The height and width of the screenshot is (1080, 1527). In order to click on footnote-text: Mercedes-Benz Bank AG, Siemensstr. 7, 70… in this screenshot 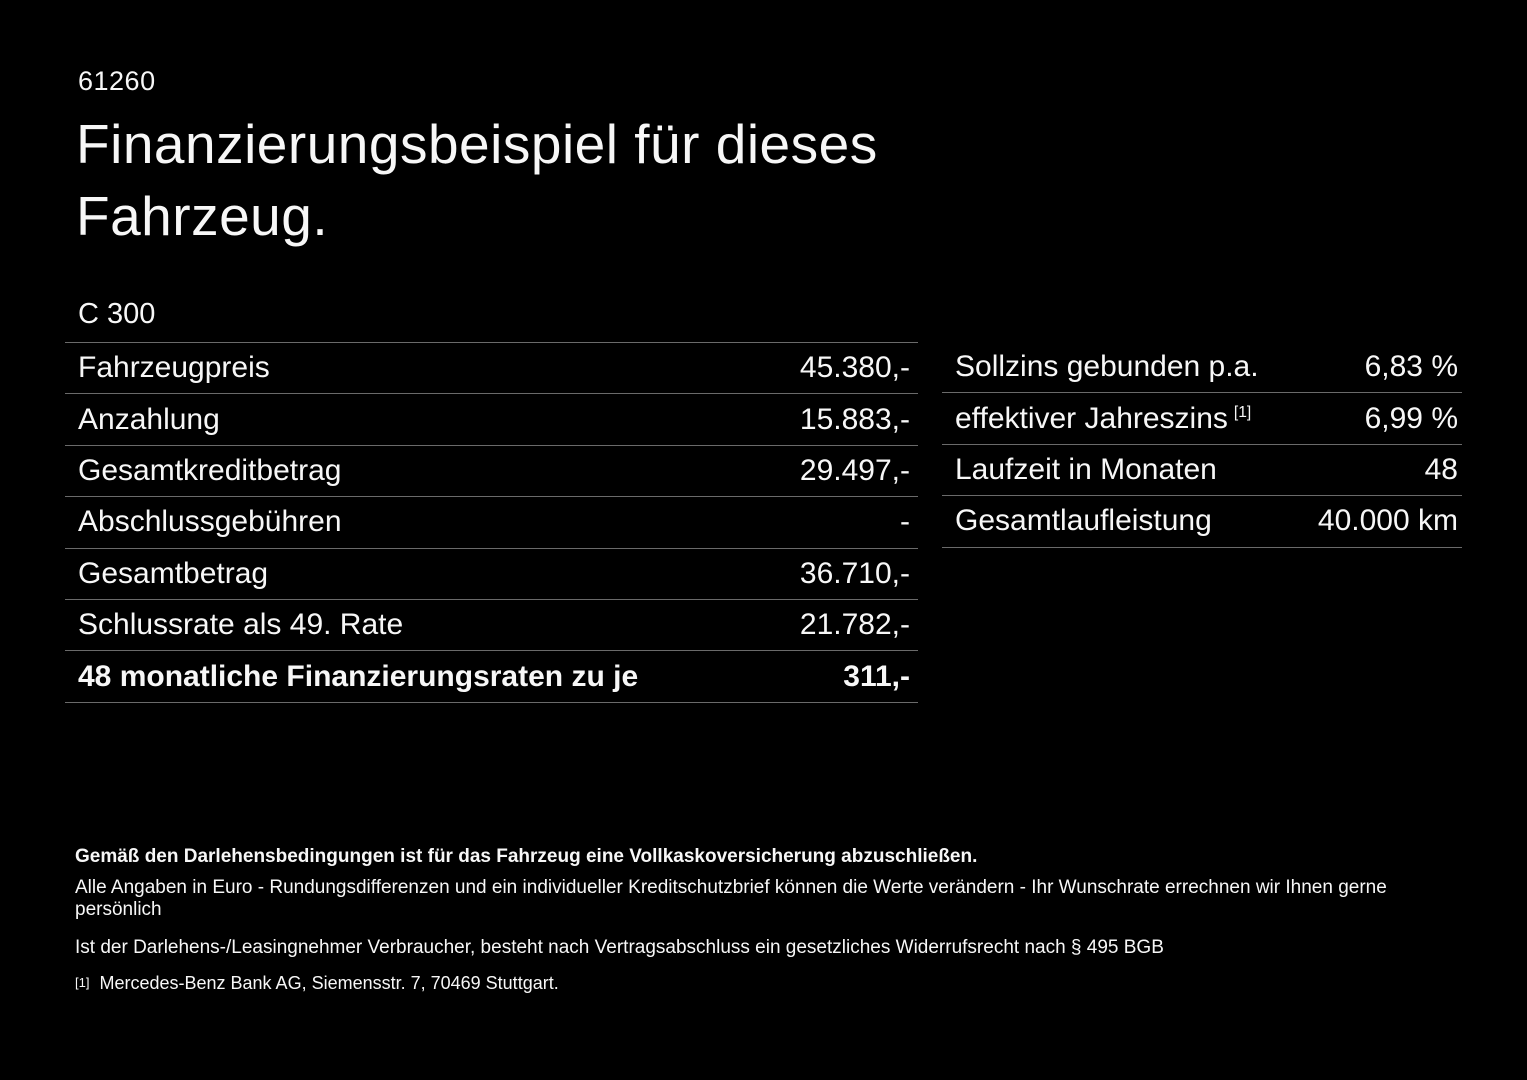, I will do `click(329, 983)`.